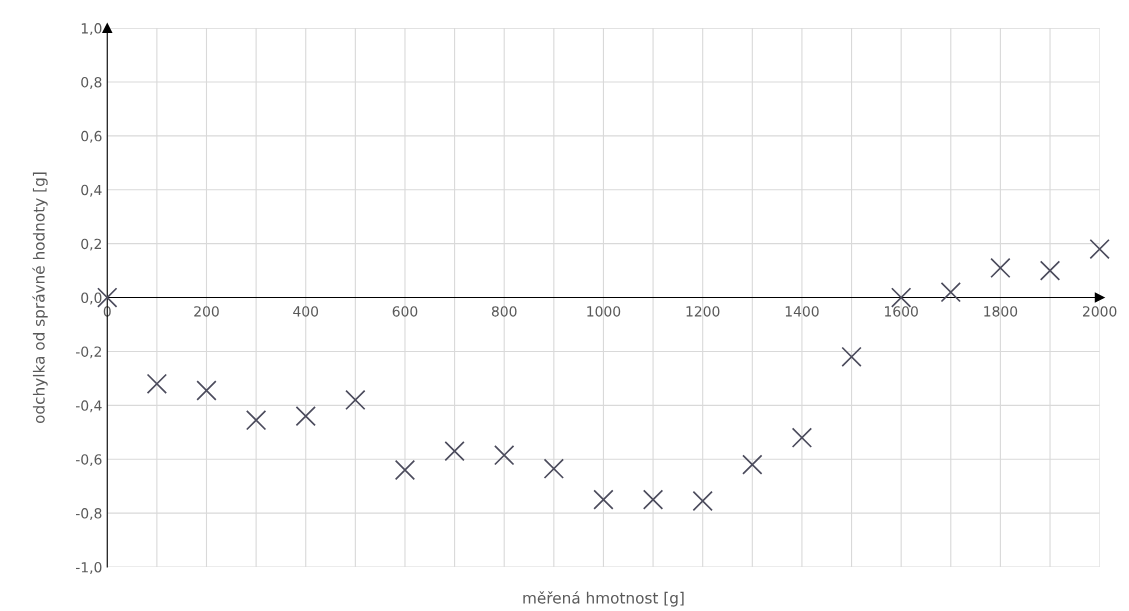 This screenshot has height=611, width=1129. I want to click on x-tick-label: 1200, so click(703, 311).